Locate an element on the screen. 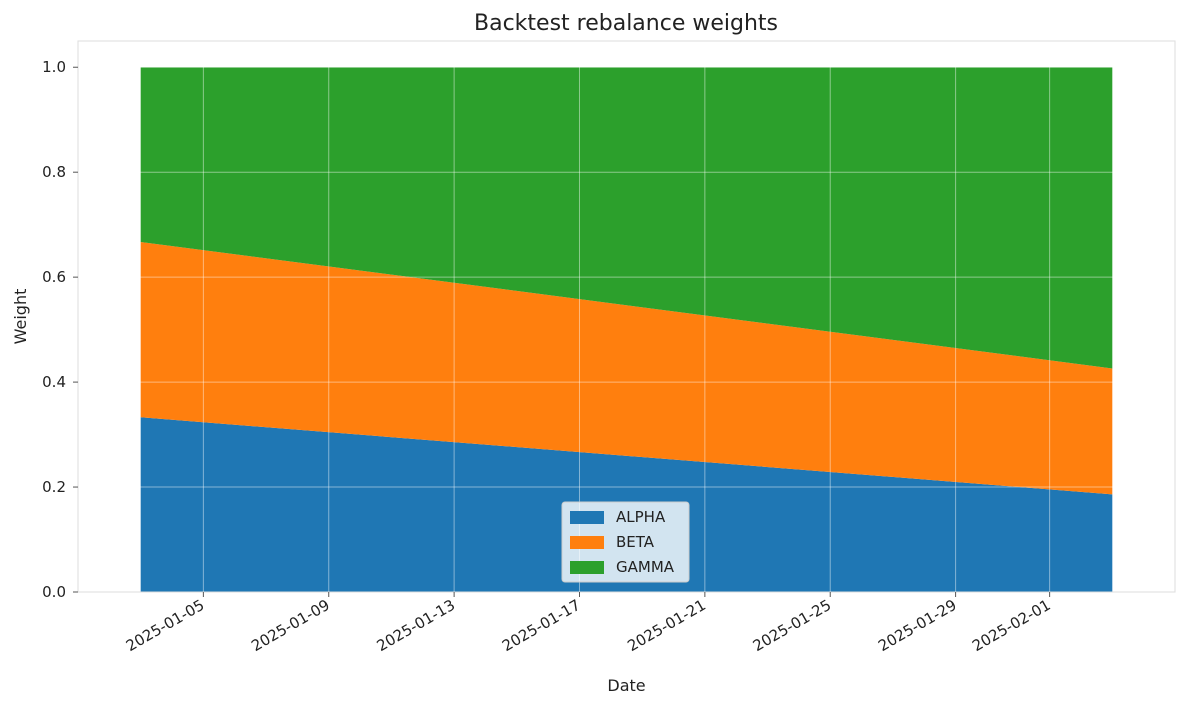 Image resolution: width=1188 pixels, height=708 pixels. y-tick-label: 1.0 is located at coordinates (54, 67).